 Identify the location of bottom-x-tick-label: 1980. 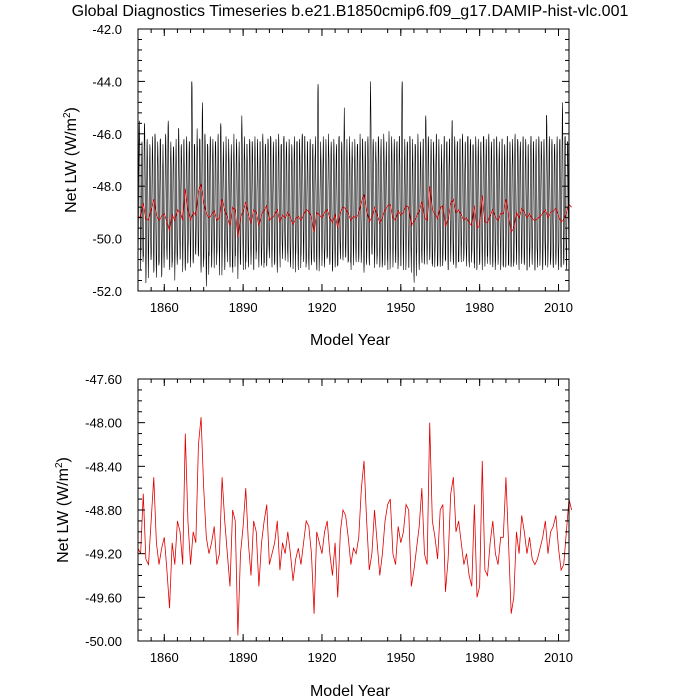
(479, 657).